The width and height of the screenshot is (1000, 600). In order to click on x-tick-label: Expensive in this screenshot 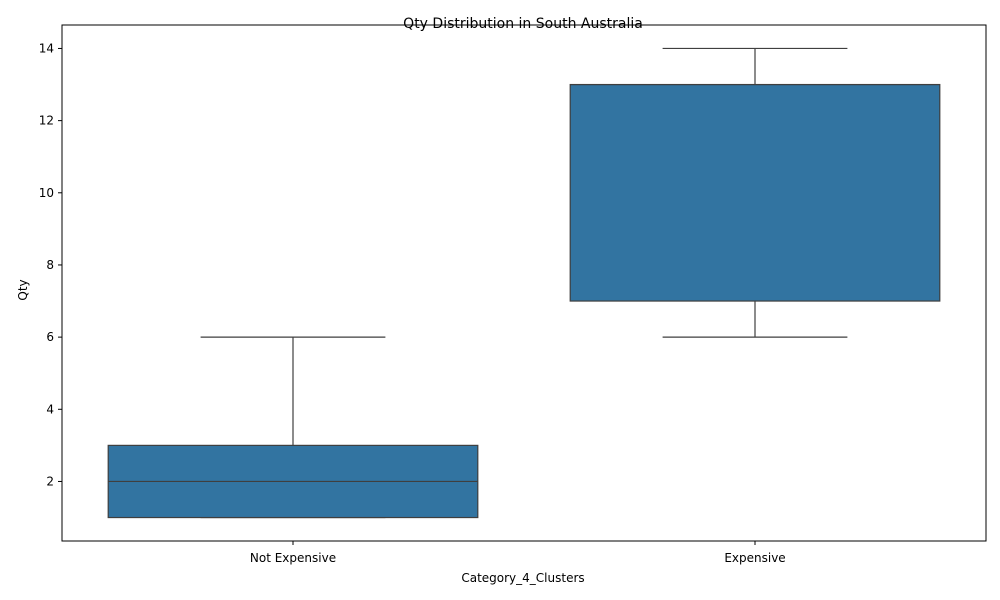, I will do `click(754, 558)`.